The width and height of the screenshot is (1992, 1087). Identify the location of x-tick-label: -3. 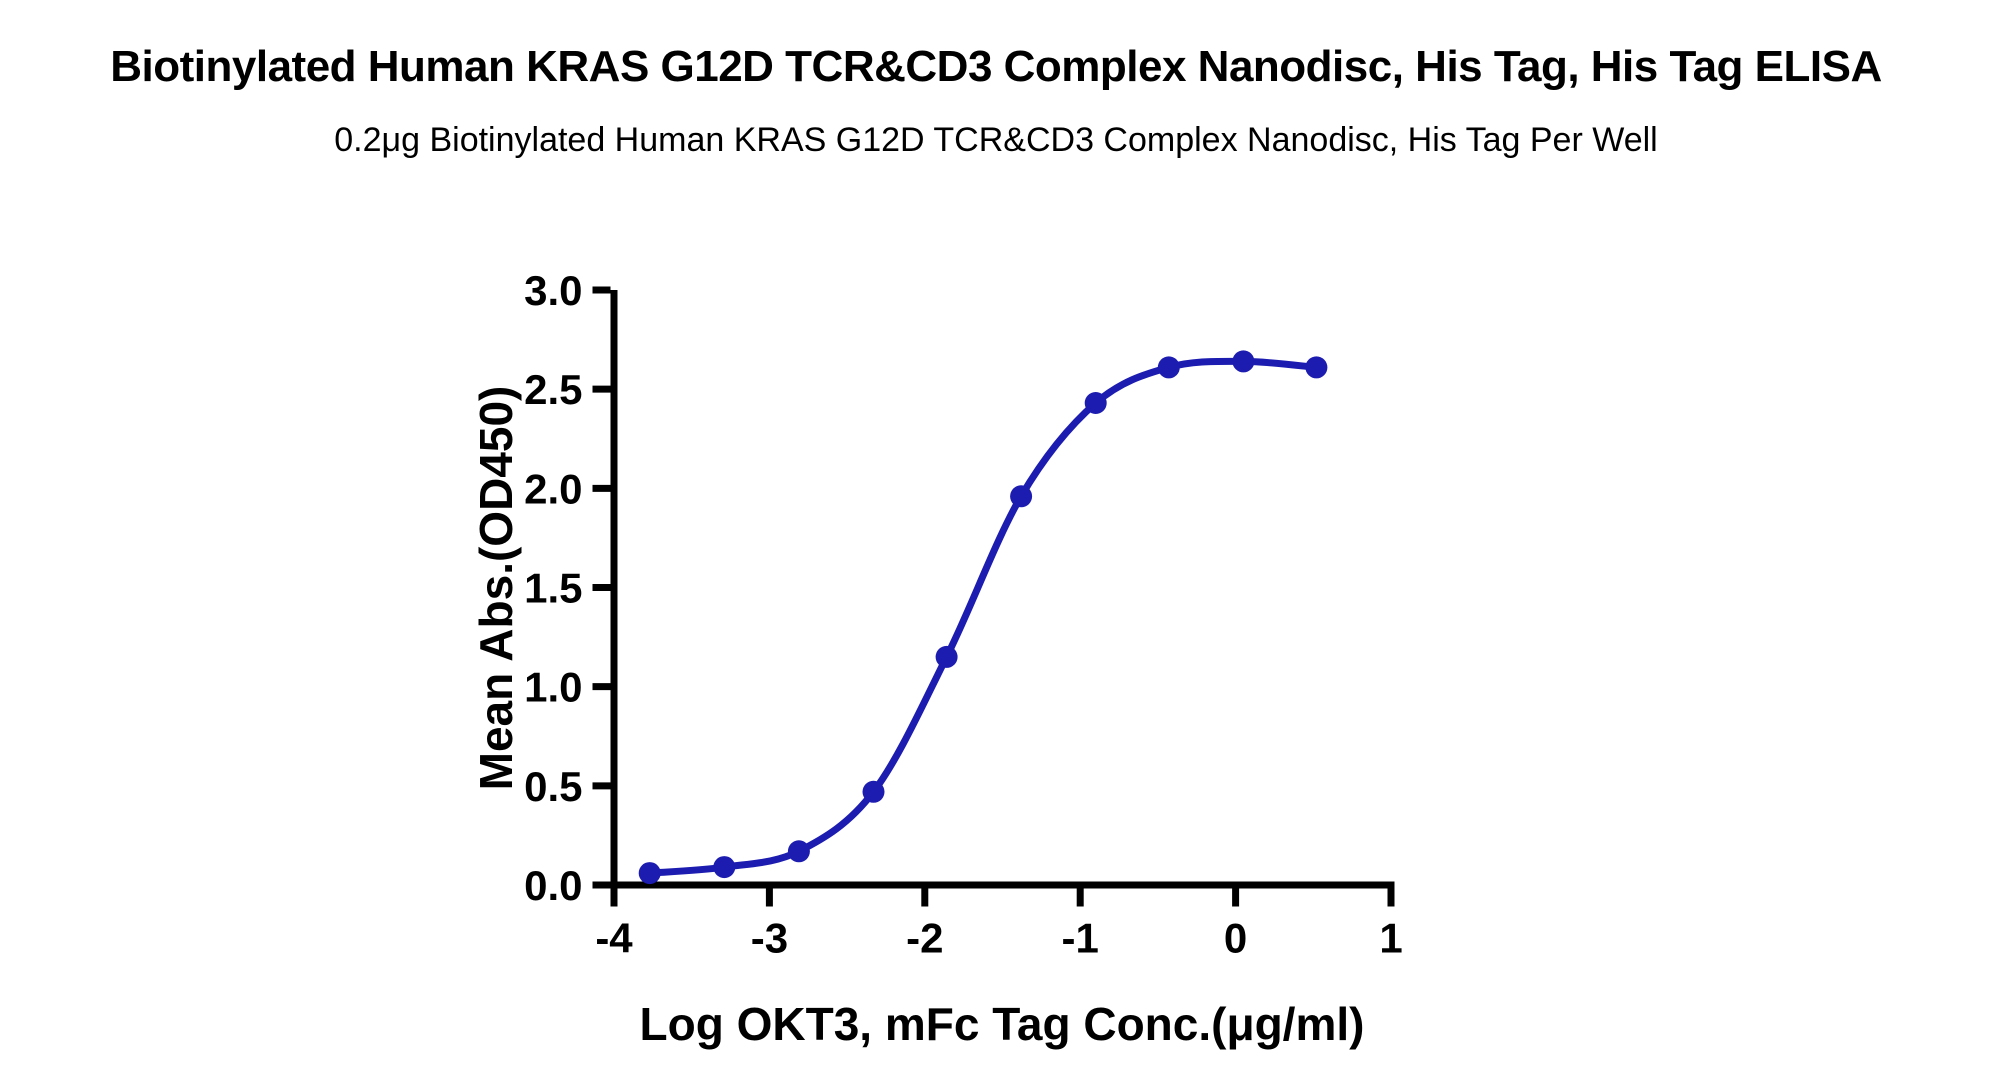
(769, 938).